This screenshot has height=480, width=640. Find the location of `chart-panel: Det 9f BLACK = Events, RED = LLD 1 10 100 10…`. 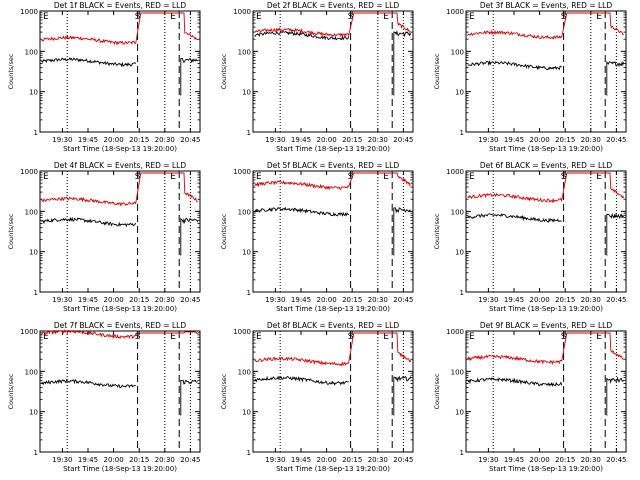

chart-panel: Det 9f BLACK = Events, RED = LLD 1 10 100 10… is located at coordinates (530, 397).